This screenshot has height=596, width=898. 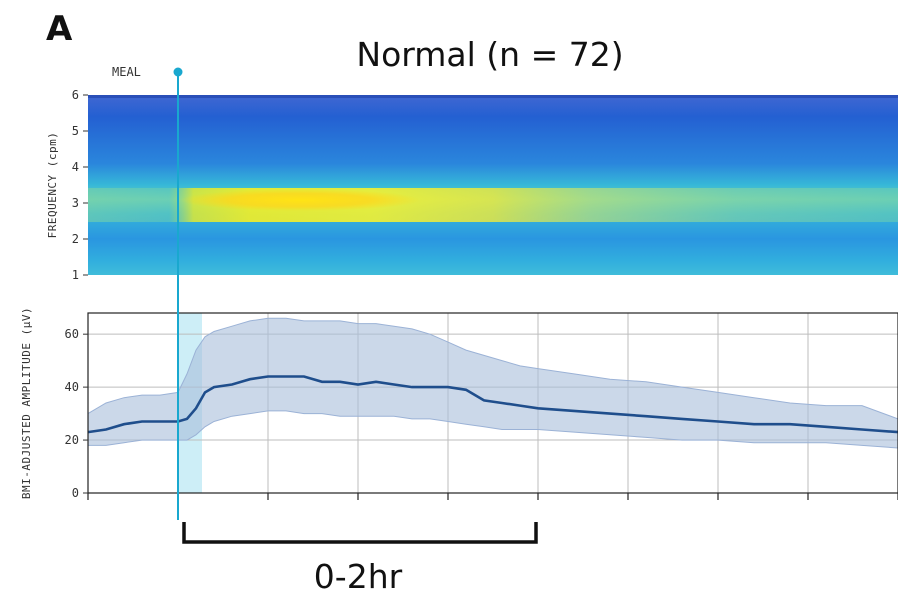 What do you see at coordinates (72, 387) in the screenshot?
I see `amplitude-y-tick-label: 40` at bounding box center [72, 387].